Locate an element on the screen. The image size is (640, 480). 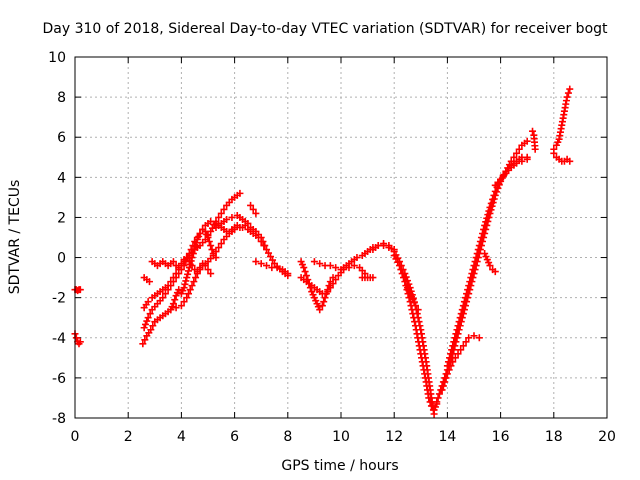
x-tick-label: 14 is located at coordinates (447, 437).